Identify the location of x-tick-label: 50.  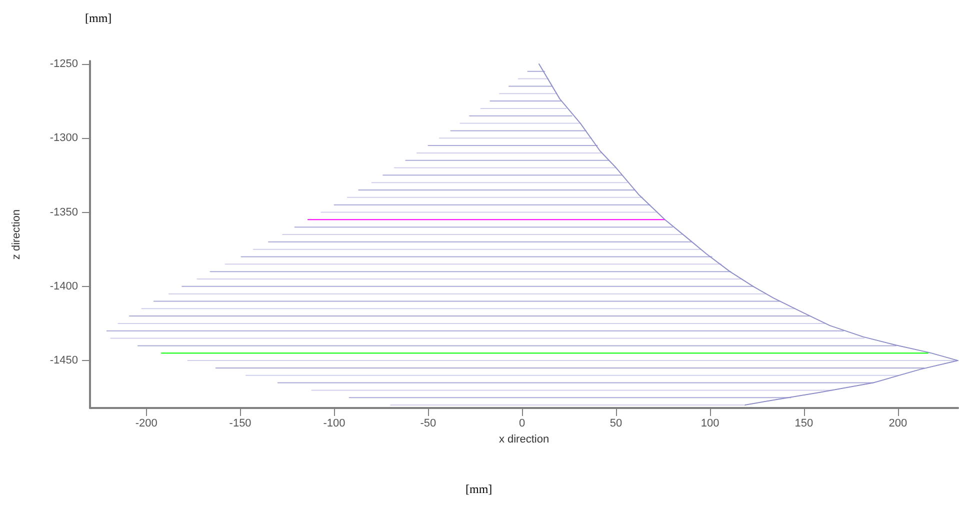
(616, 424).